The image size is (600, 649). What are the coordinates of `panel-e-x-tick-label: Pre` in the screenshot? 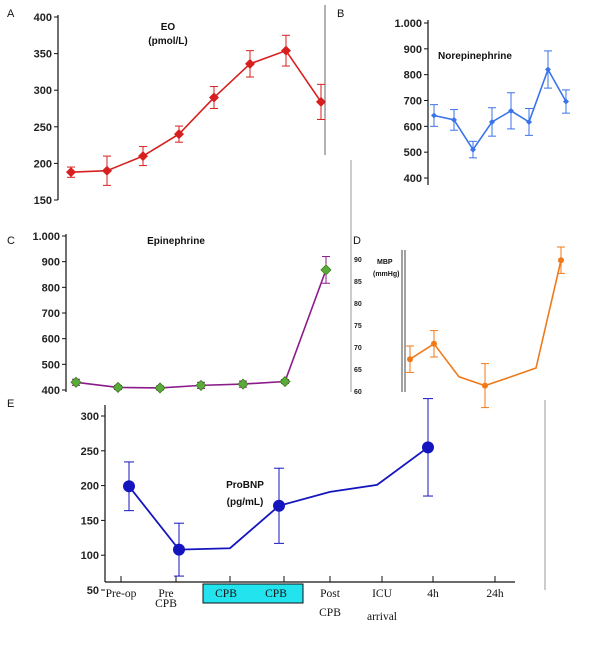 It's located at (165, 594).